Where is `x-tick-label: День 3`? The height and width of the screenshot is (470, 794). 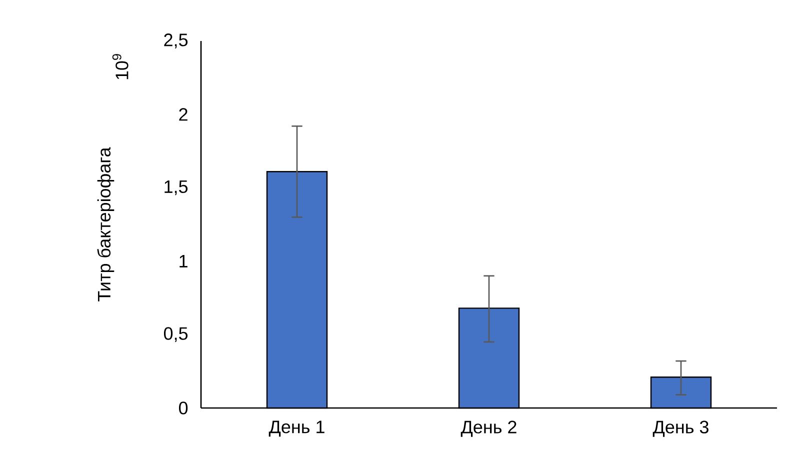 x-tick-label: День 3 is located at coordinates (680, 428).